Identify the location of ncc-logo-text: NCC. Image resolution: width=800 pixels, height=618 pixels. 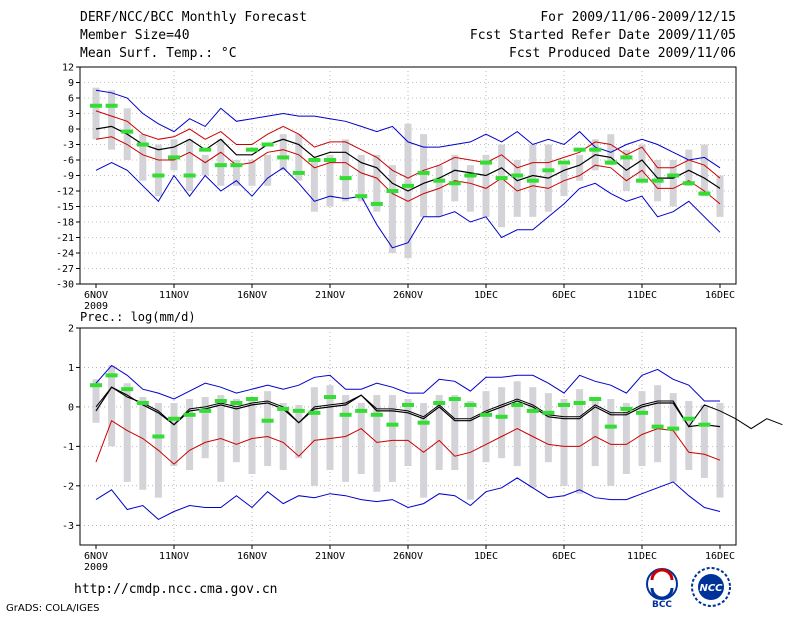
(711, 588).